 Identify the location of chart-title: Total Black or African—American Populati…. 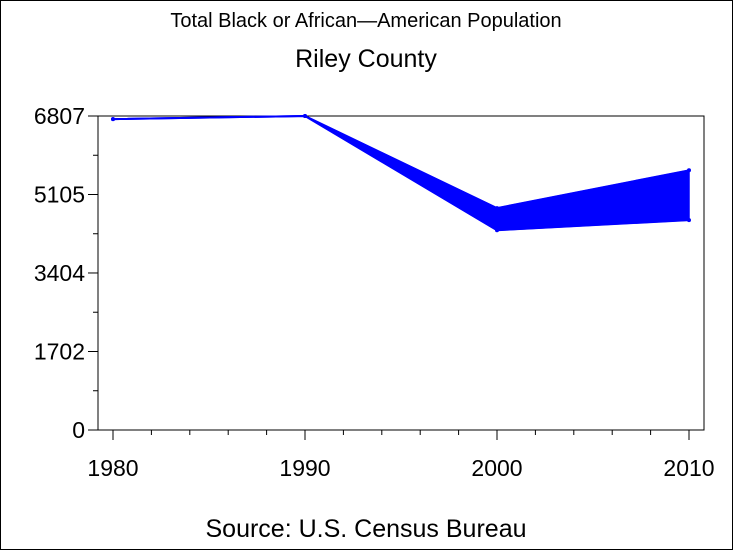
(365, 21).